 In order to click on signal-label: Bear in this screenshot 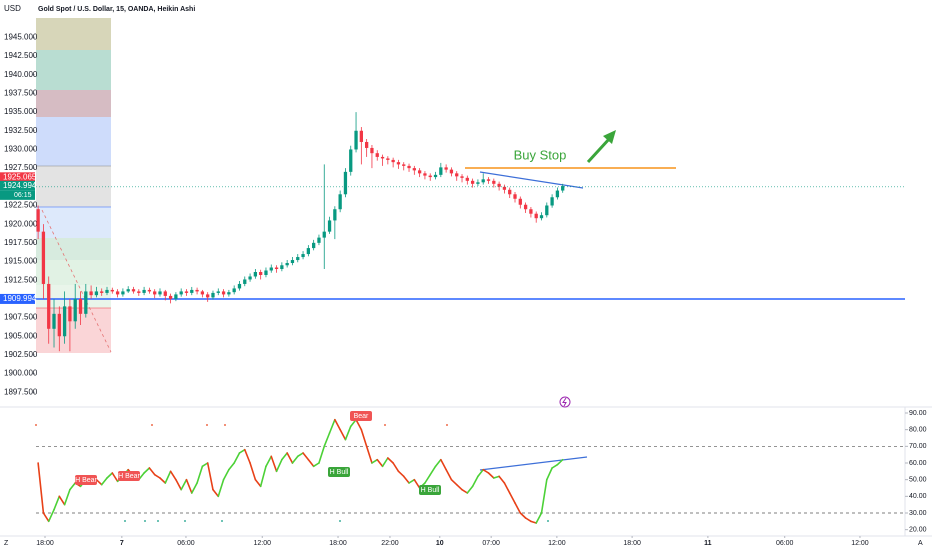, I will do `click(361, 416)`.